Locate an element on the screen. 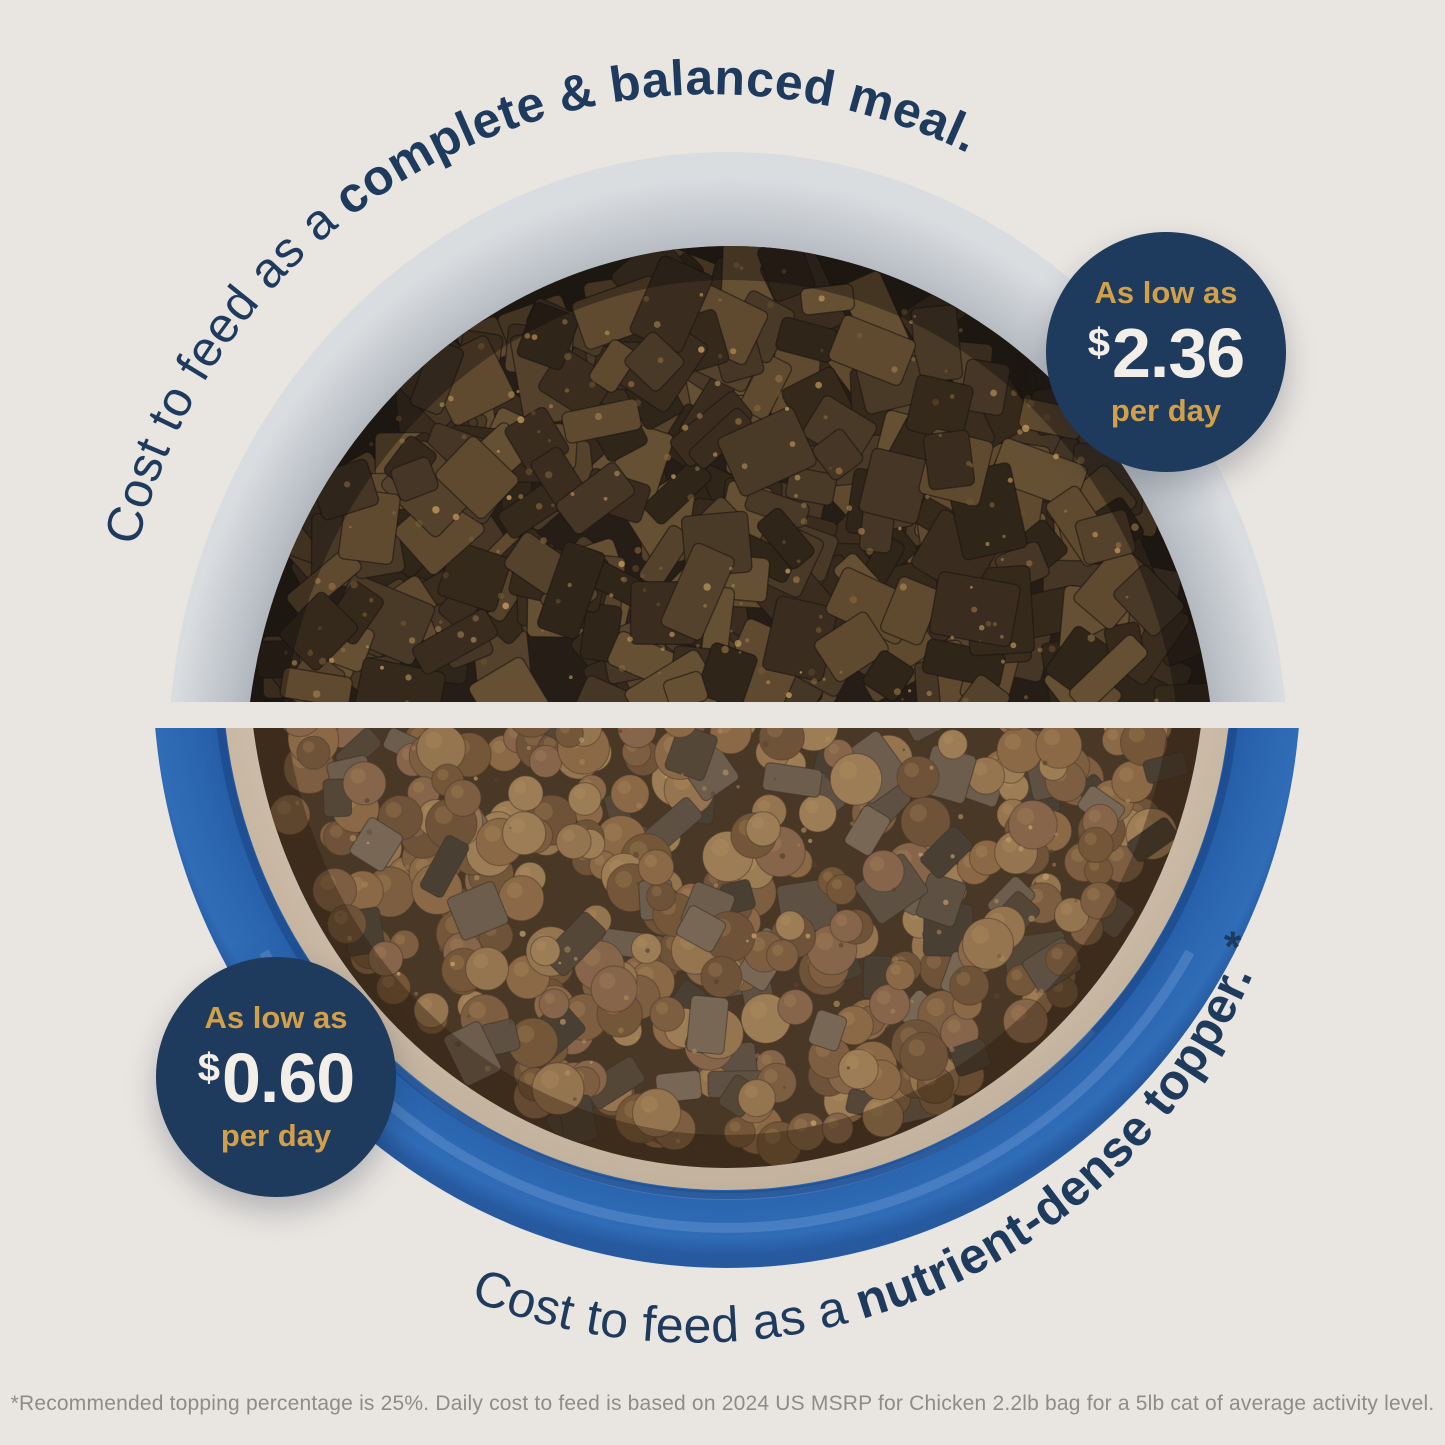 Image resolution: width=1445 pixels, height=1445 pixels. price-amount: 0.60 is located at coordinates (288, 1078).